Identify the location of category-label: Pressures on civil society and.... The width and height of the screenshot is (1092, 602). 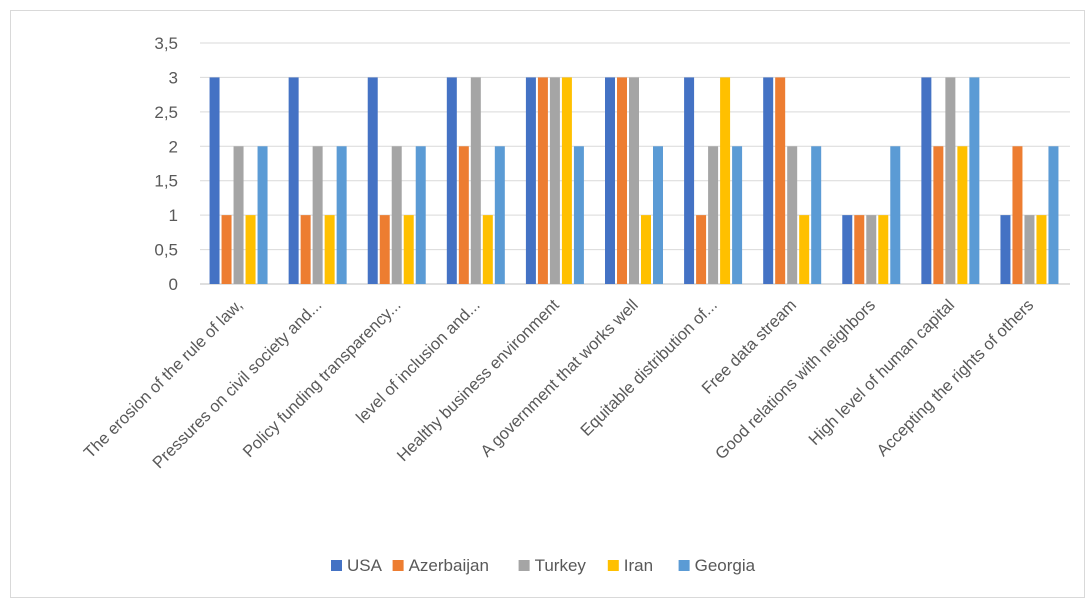
(237, 384).